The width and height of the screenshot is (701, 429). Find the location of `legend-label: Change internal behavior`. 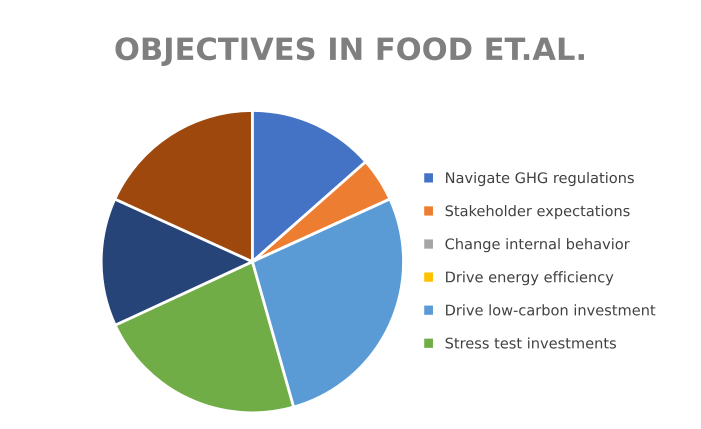

legend-label: Change internal behavior is located at coordinates (537, 245).